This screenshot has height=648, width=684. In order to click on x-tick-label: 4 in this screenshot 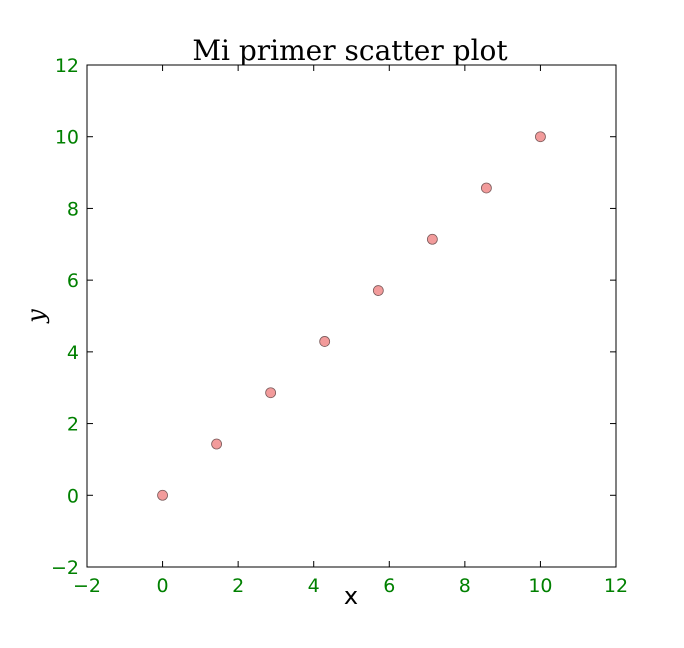, I will do `click(314, 586)`.